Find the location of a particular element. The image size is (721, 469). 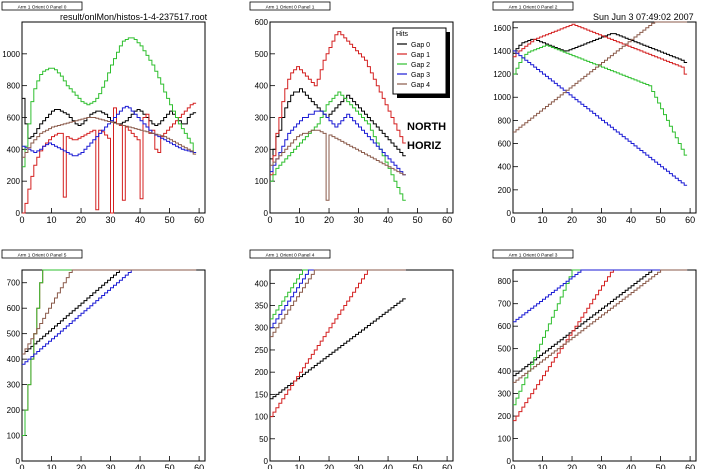

legend-entry: Gap 4 is located at coordinates (420, 85).